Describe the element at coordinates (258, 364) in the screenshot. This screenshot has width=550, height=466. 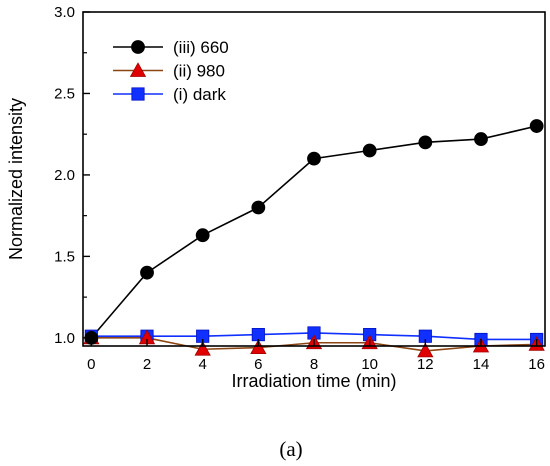
I see `x-tick-label: 6` at that location.